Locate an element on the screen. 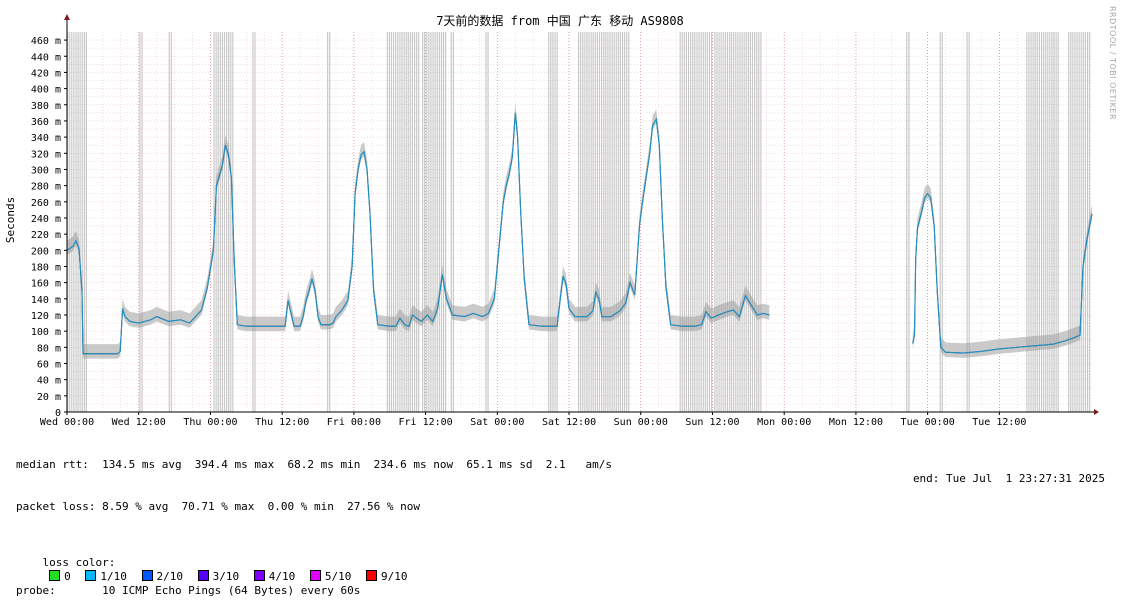  x-tick-label: Thu 12:00 is located at coordinates (282, 422).